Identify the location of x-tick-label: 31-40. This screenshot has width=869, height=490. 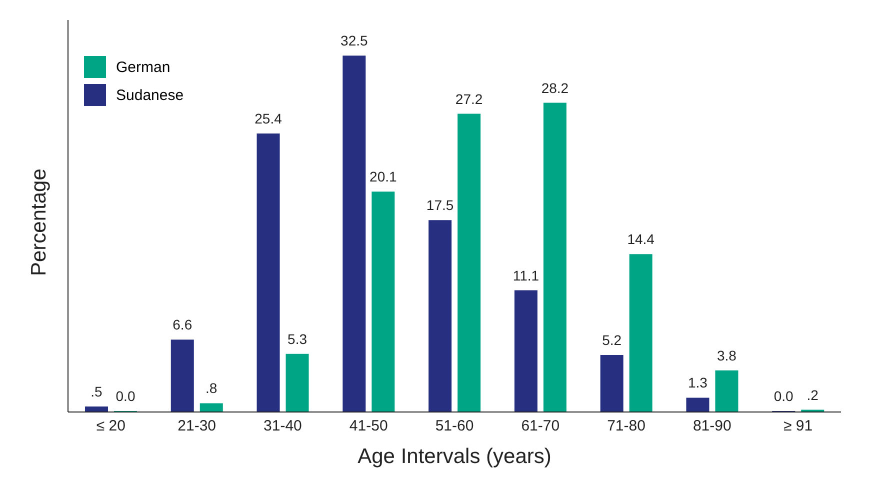
(283, 426).